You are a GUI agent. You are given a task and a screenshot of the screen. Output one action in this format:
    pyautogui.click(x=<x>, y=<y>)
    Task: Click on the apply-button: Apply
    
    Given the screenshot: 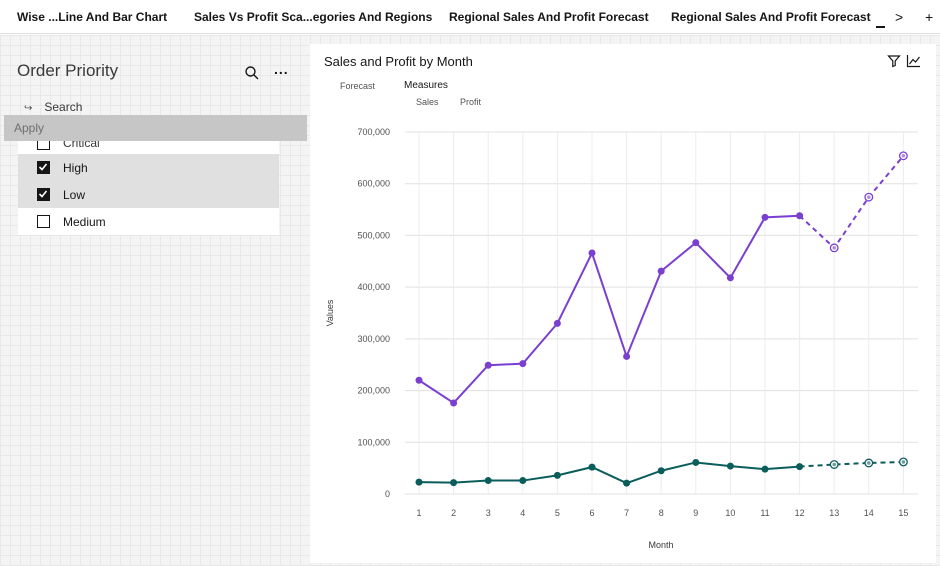 What is the action you would take?
    pyautogui.click(x=29, y=128)
    